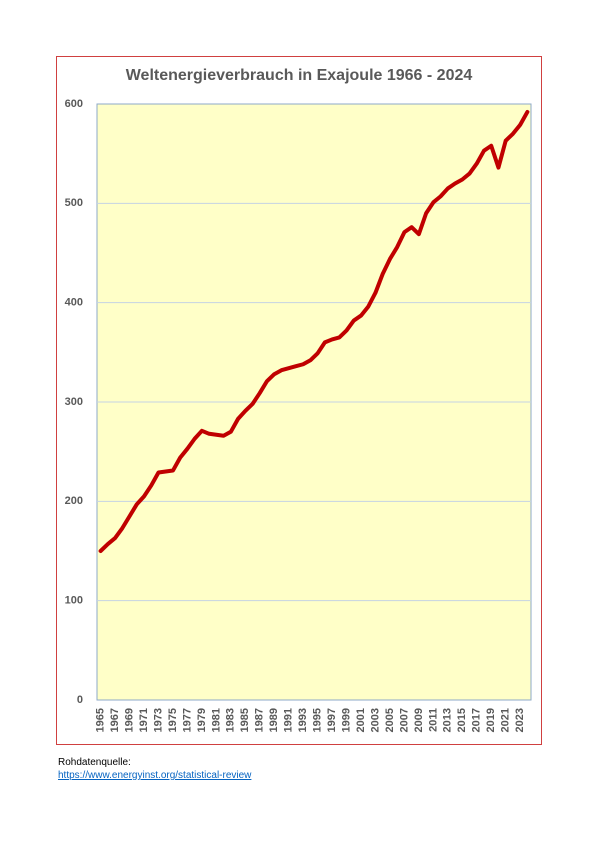 The height and width of the screenshot is (842, 595). Describe the element at coordinates (419, 720) in the screenshot. I see `x-tick-label: 2009` at that location.